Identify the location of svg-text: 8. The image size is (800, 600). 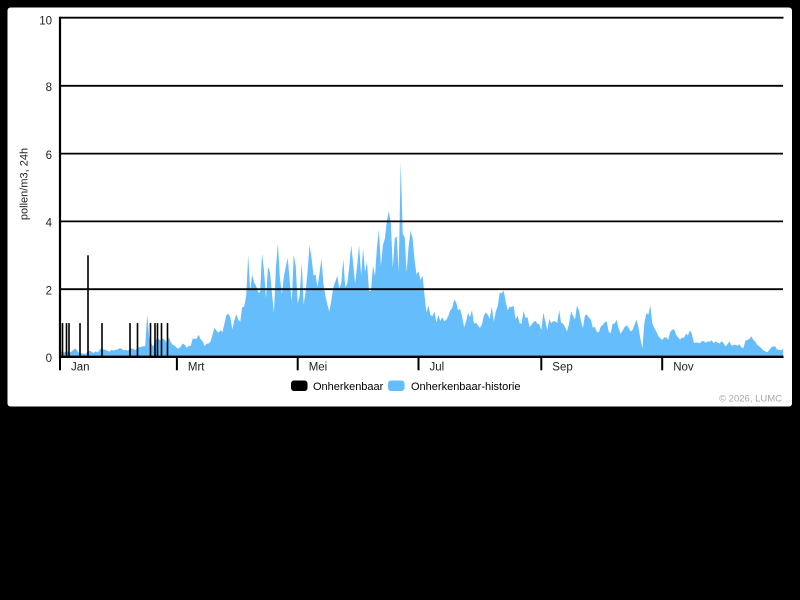
(49, 88).